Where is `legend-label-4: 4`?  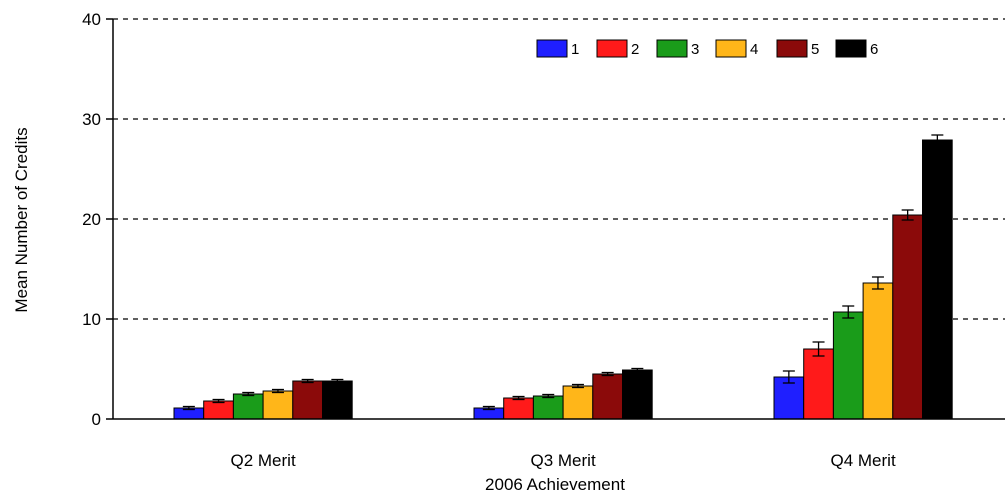
legend-label-4: 4 is located at coordinates (754, 49).